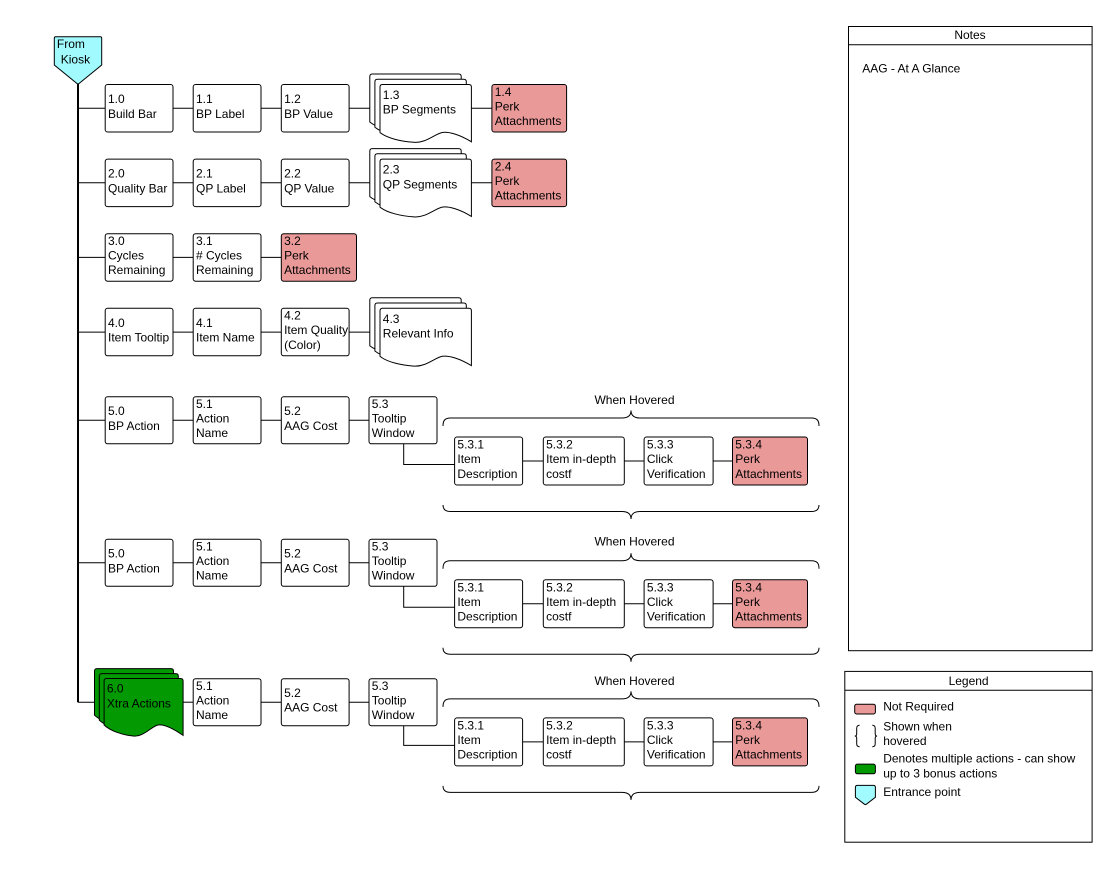  I want to click on svg-text: Legend, so click(969, 681).